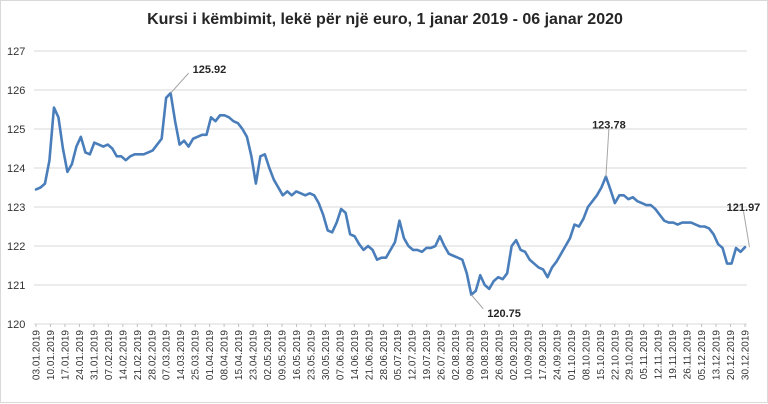 Image resolution: width=768 pixels, height=404 pixels. I want to click on x-tick-label: 15.04.2019, so click(239, 355).